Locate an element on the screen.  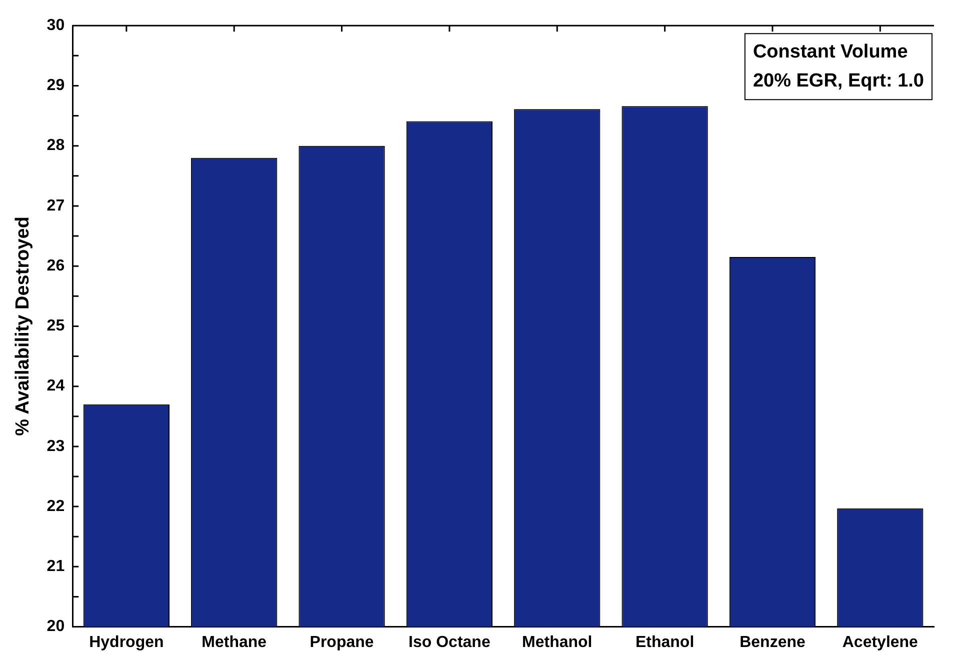
y-tick-label: 29 is located at coordinates (55, 85).